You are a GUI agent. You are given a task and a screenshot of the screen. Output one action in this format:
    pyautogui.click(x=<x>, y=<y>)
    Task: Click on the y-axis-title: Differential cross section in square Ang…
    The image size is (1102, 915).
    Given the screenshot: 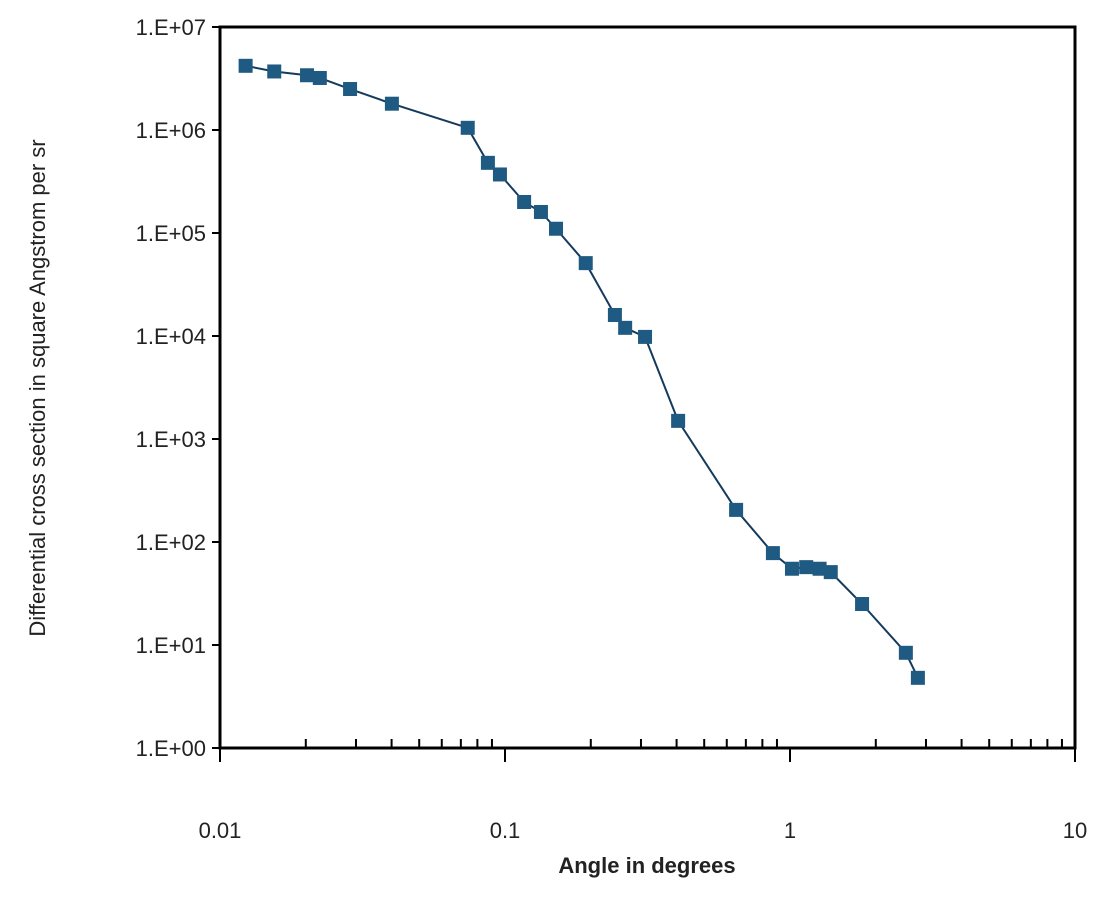 What is the action you would take?
    pyautogui.click(x=37, y=387)
    